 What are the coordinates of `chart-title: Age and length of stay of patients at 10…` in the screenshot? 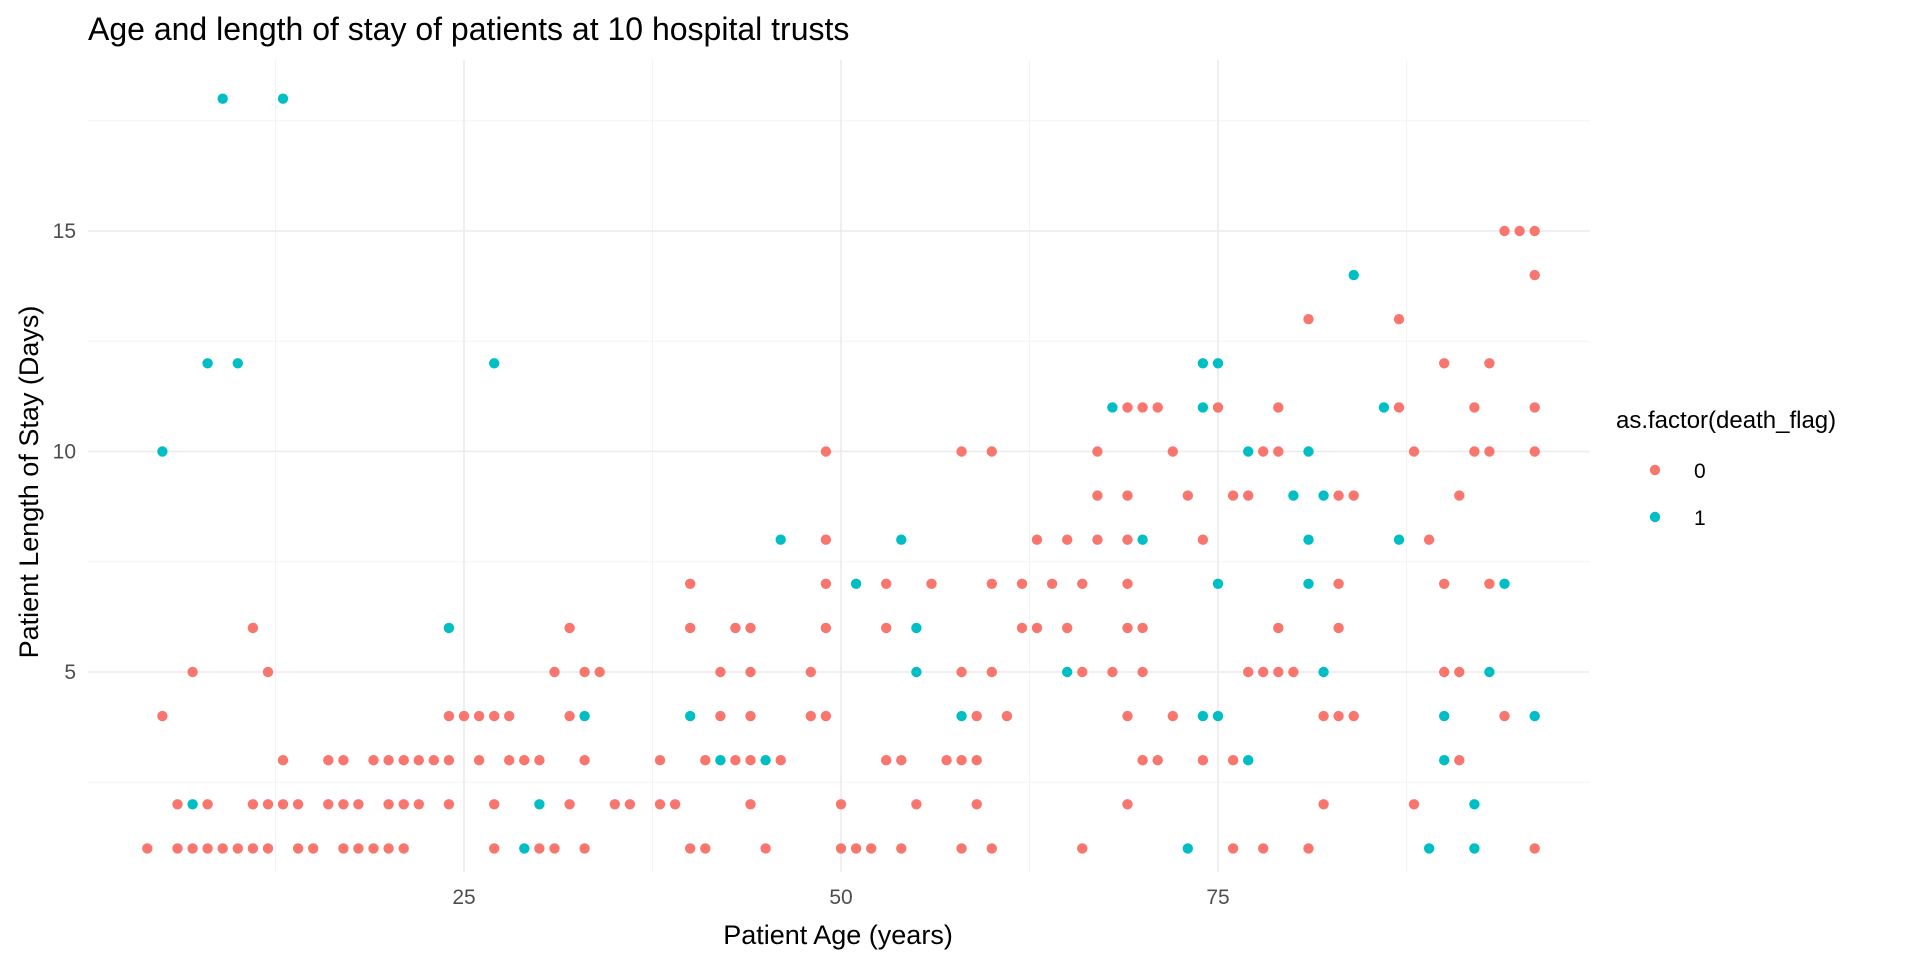 It's located at (468, 29).